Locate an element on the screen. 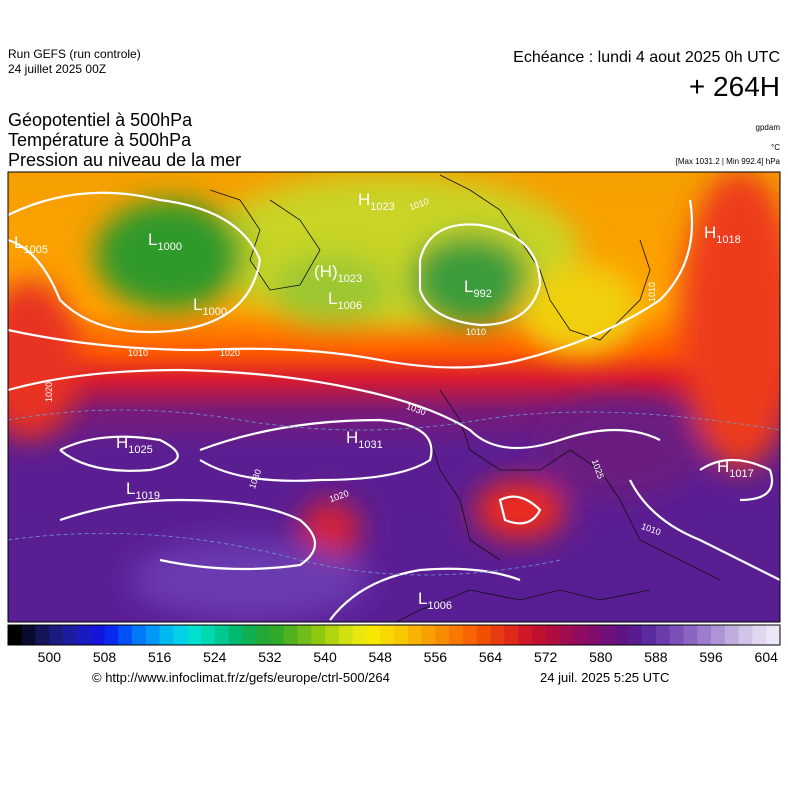  center-letter: (H) is located at coordinates (326, 271).